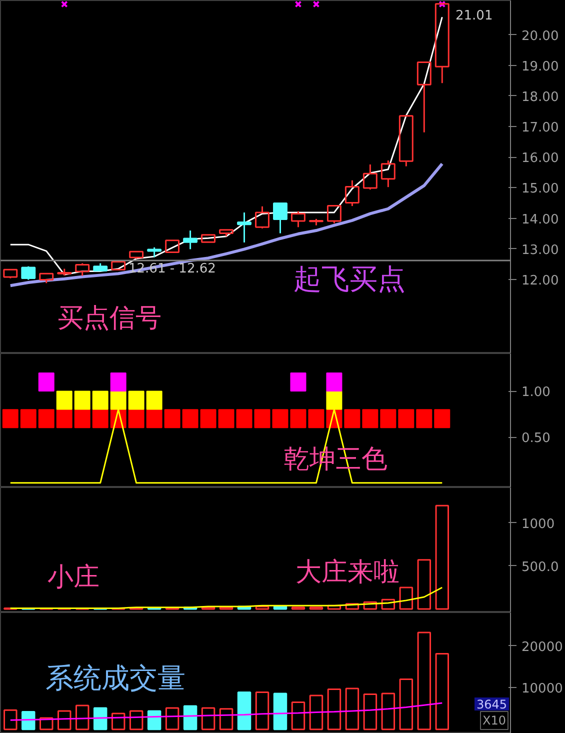  I want to click on y-tick-label: 20.00, so click(540, 36).